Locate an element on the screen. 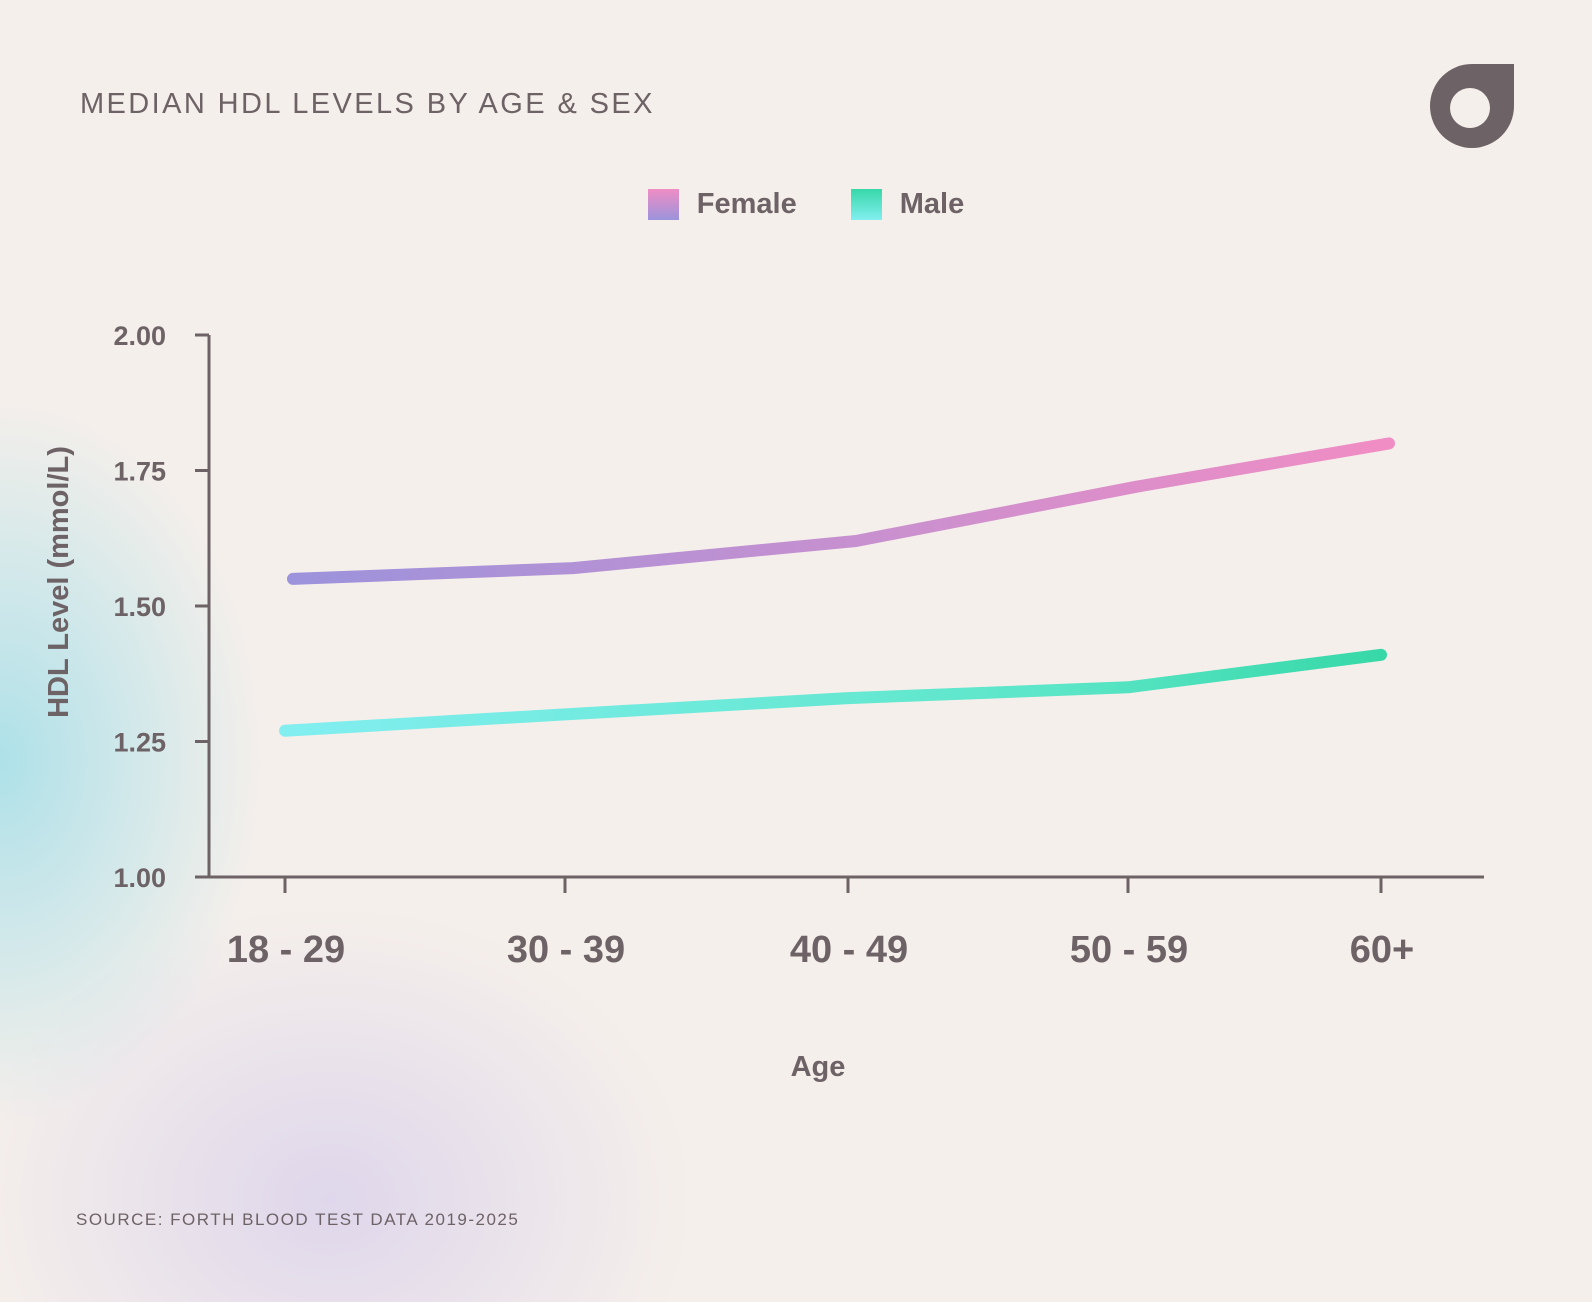  legend-item-female: Female is located at coordinates (722, 204).